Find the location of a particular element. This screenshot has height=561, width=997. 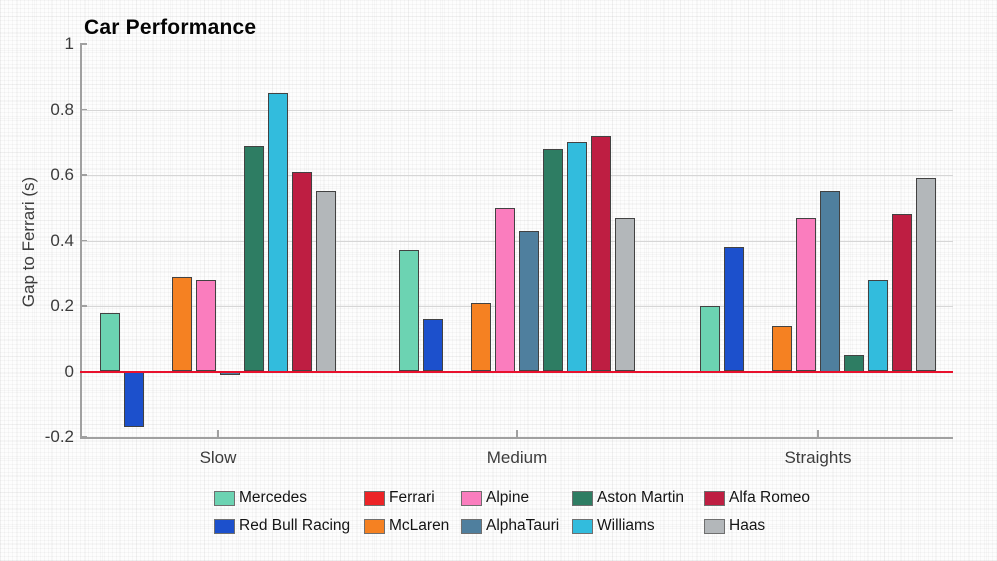

bar-williams-straights is located at coordinates (878, 325).